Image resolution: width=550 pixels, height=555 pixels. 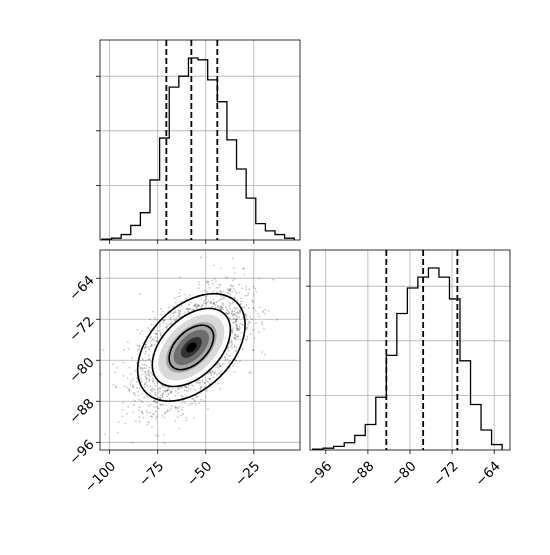 I want to click on joint-y-tick-label: −72, so click(x=81, y=329).